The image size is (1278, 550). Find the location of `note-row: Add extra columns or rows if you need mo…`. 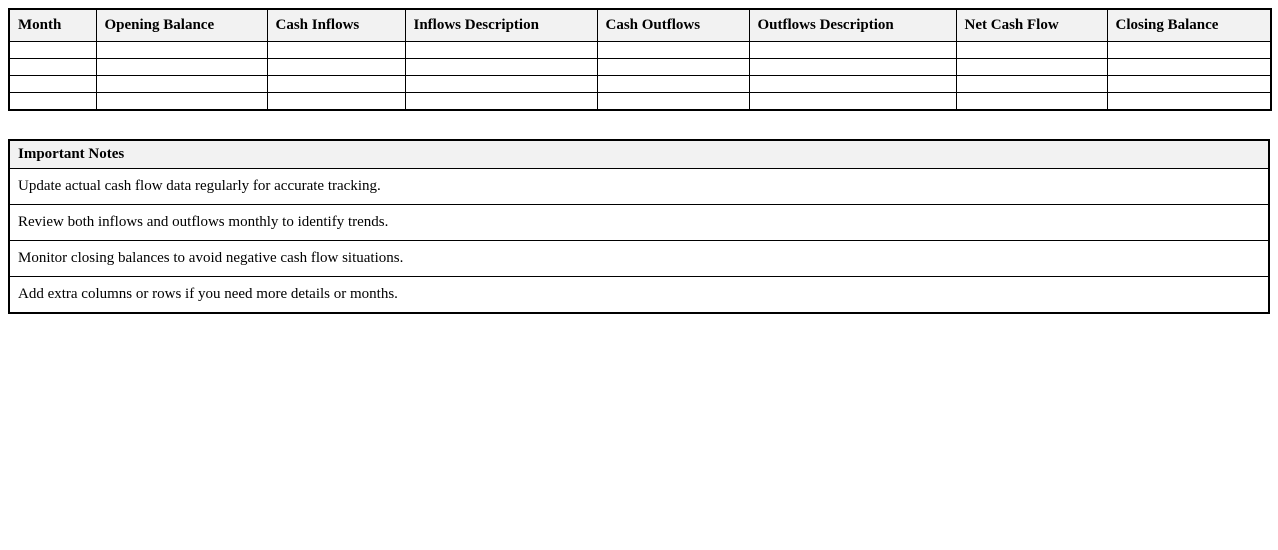

note-row: Add extra columns or rows if you need mo… is located at coordinates (639, 294).